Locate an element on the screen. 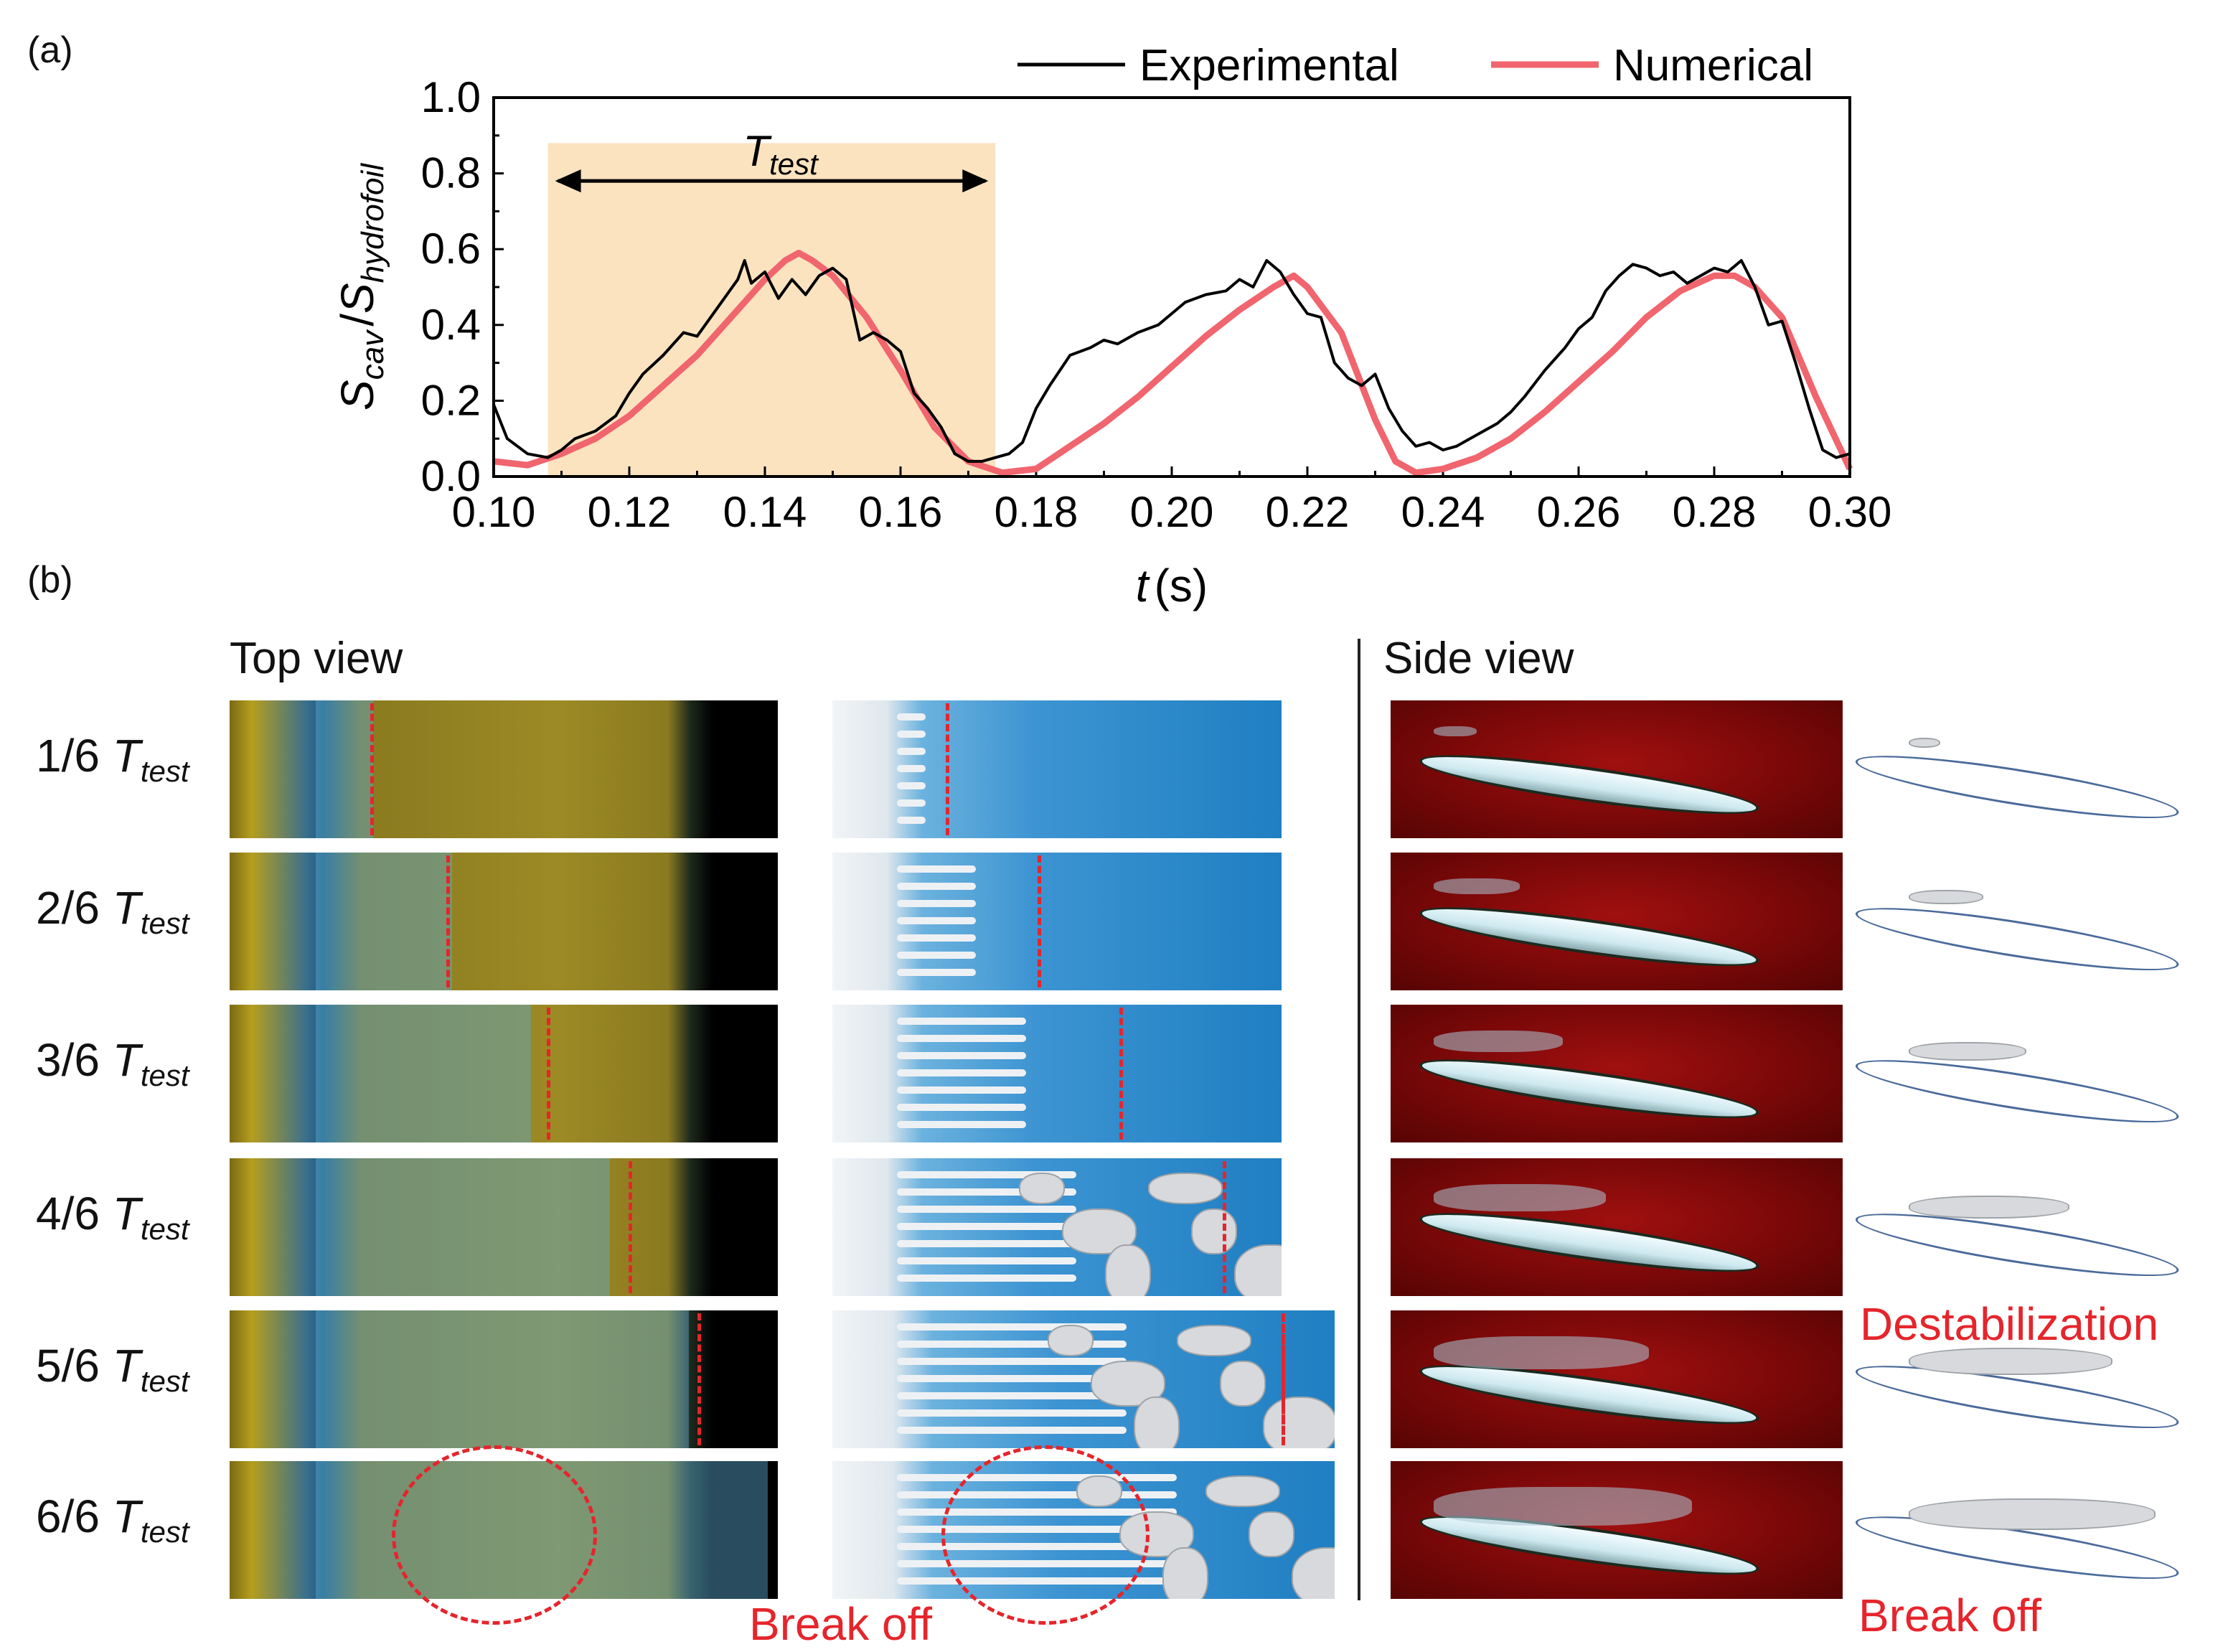  row-label: 2/6 Ttest is located at coordinates (112, 911).